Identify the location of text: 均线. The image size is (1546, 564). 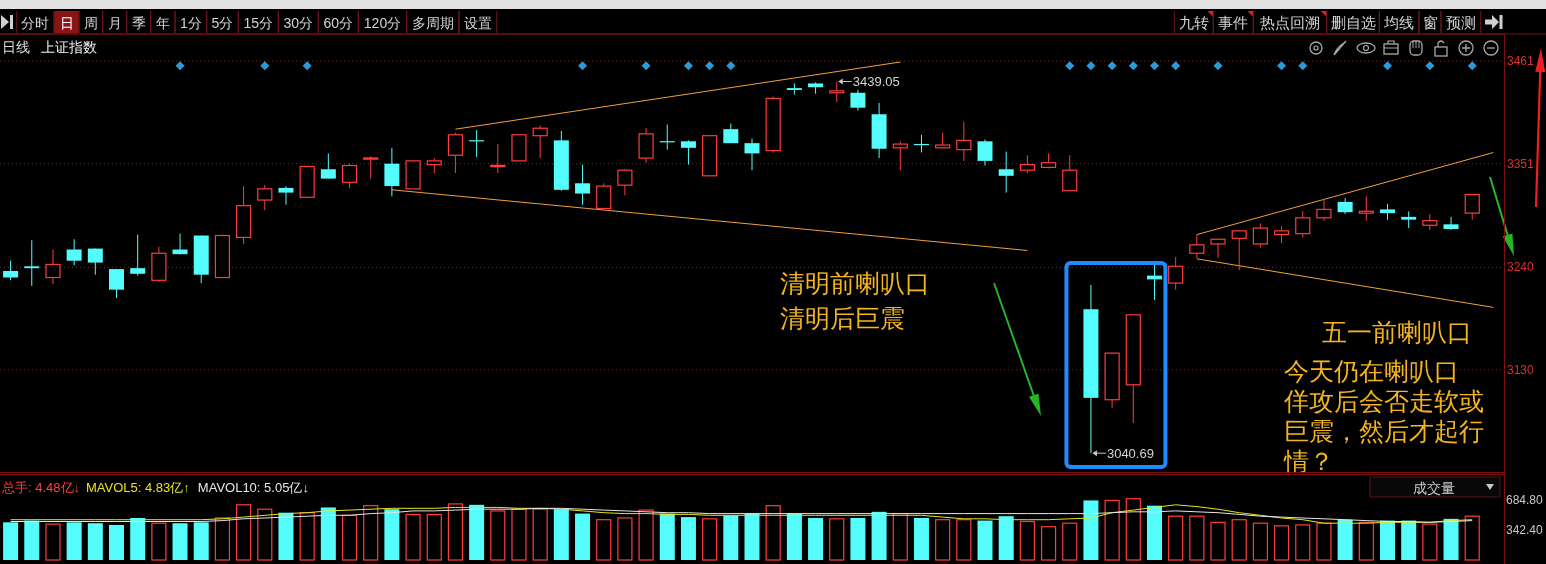
(1399, 22).